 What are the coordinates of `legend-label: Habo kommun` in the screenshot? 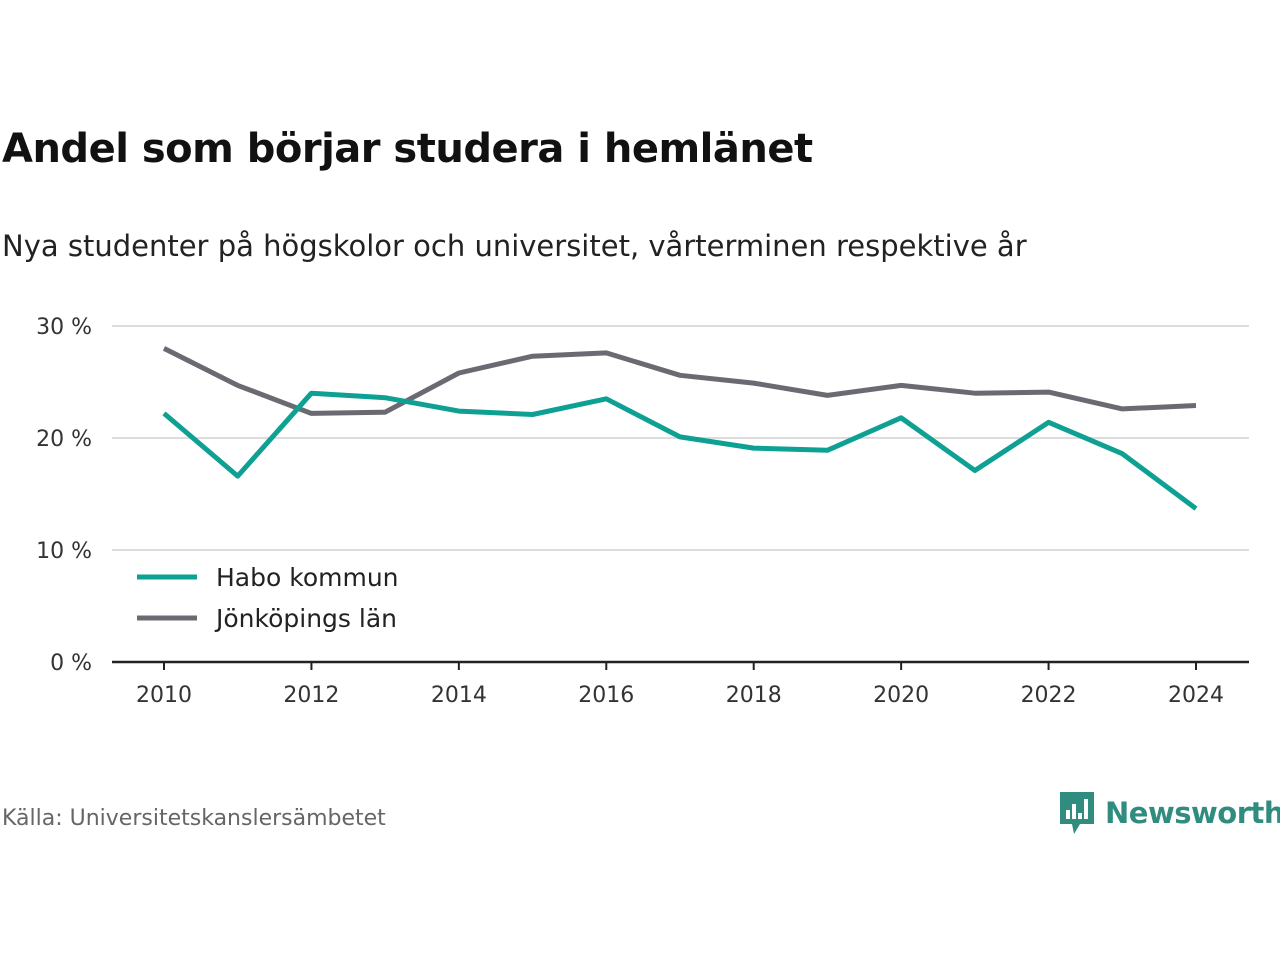 It's located at (307, 577).